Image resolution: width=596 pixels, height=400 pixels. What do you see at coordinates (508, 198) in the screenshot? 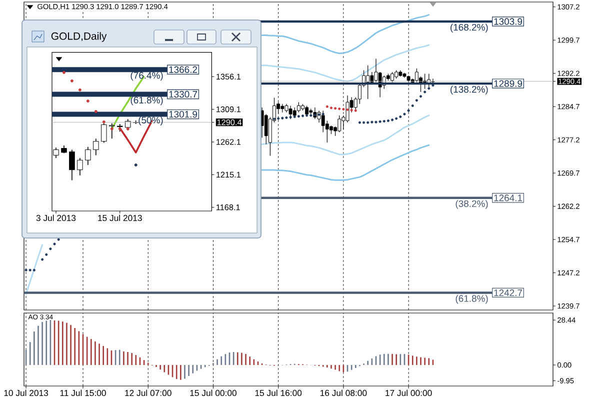
I see `ref-line-label: 1264.1` at bounding box center [508, 198].